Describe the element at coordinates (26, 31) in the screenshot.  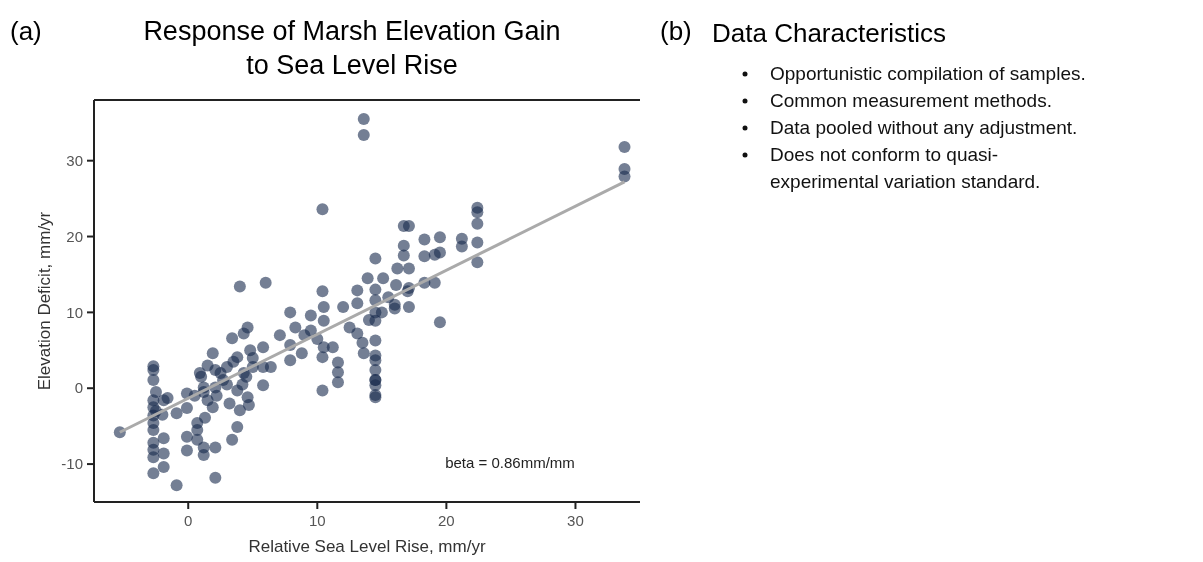
I see `text: (a)` at that location.